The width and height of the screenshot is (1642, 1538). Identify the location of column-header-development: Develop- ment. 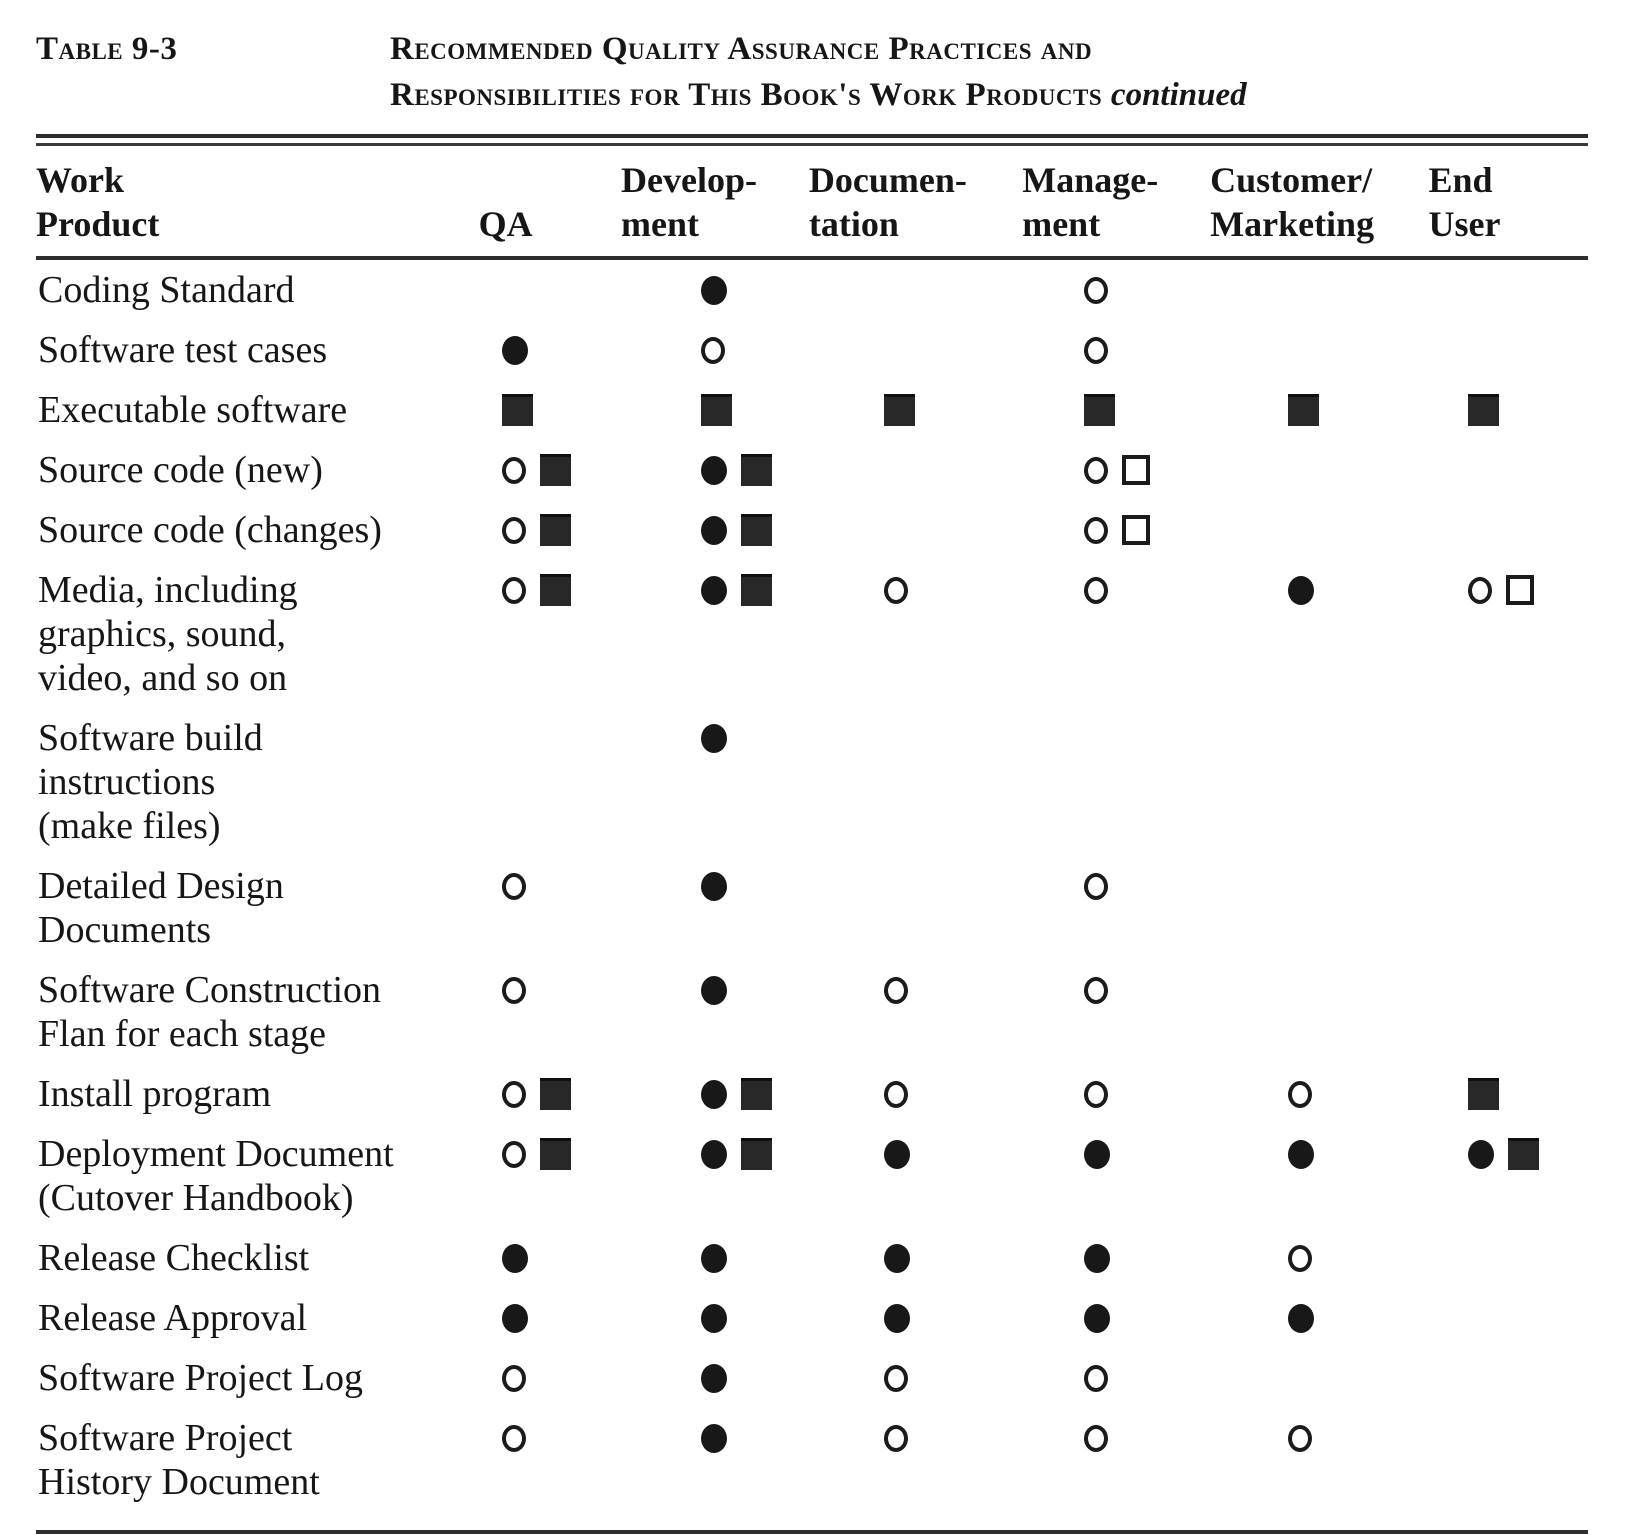
(715, 203).